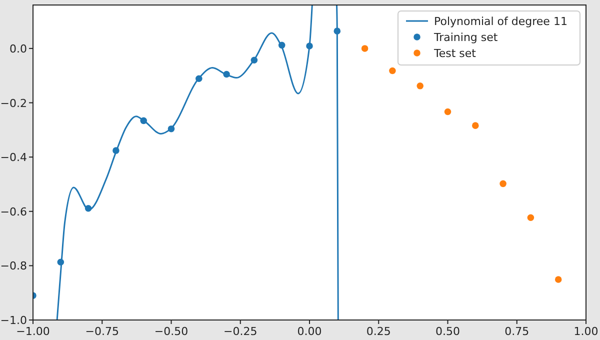 The image size is (600, 340). Describe the element at coordinates (33, 331) in the screenshot. I see `x-tick-label: −1.00` at that location.